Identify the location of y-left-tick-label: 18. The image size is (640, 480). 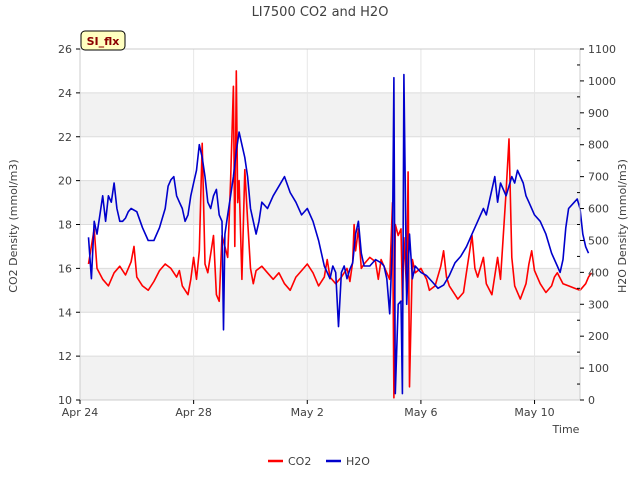
(65, 225).